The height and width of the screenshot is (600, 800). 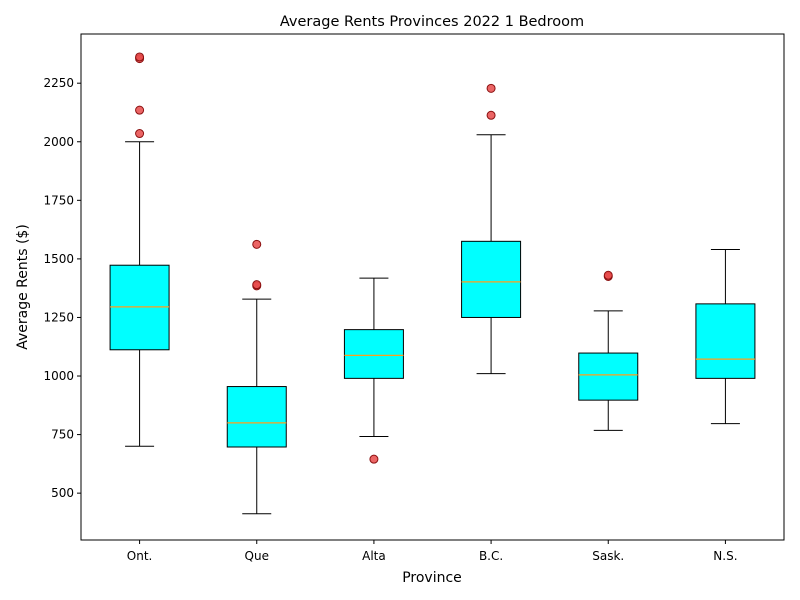 I want to click on x-tick-label: Que, so click(x=257, y=556).